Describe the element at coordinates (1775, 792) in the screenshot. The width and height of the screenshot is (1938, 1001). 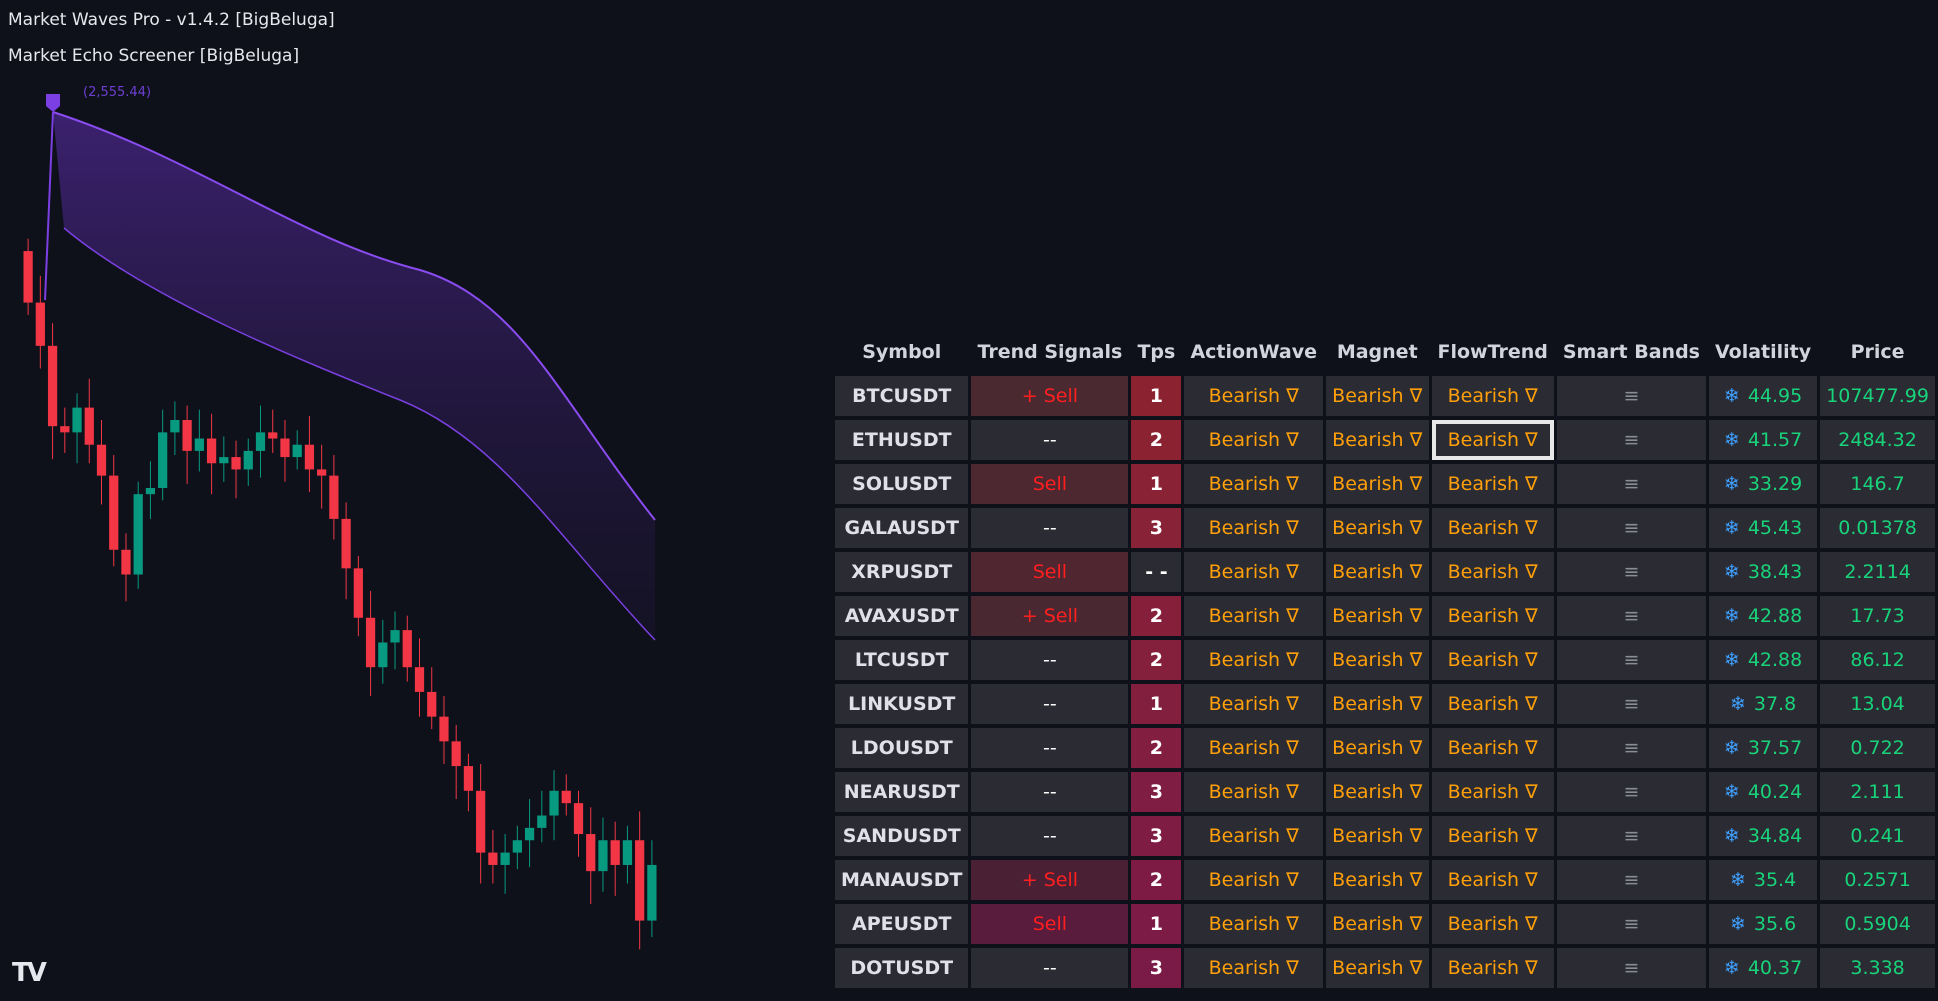
I see `volatility-value: 40.24` at that location.